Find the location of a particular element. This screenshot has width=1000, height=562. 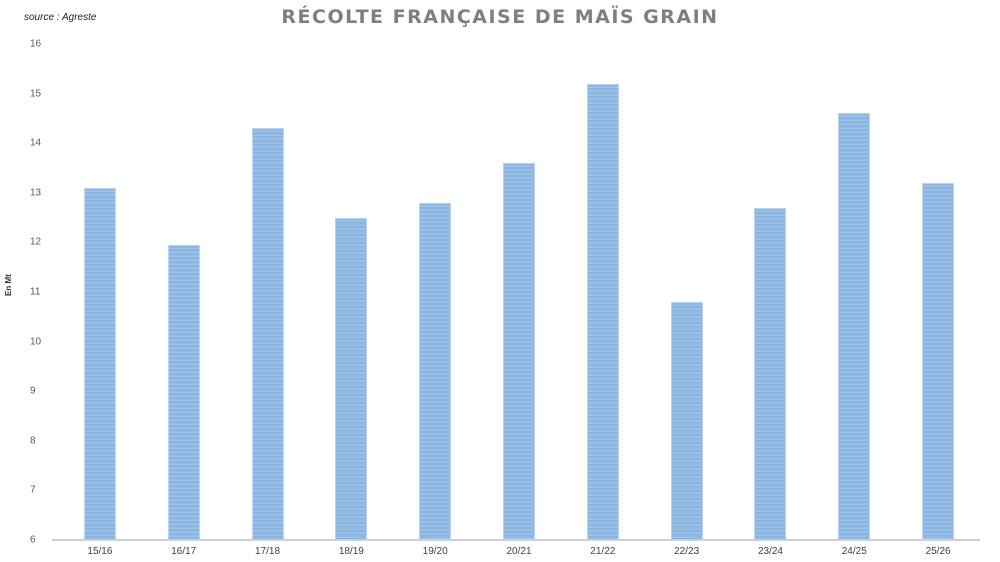

chart-title: RÉCOLTE FRANÇAISE DE MAÏS GRAIN is located at coordinates (500, 17).